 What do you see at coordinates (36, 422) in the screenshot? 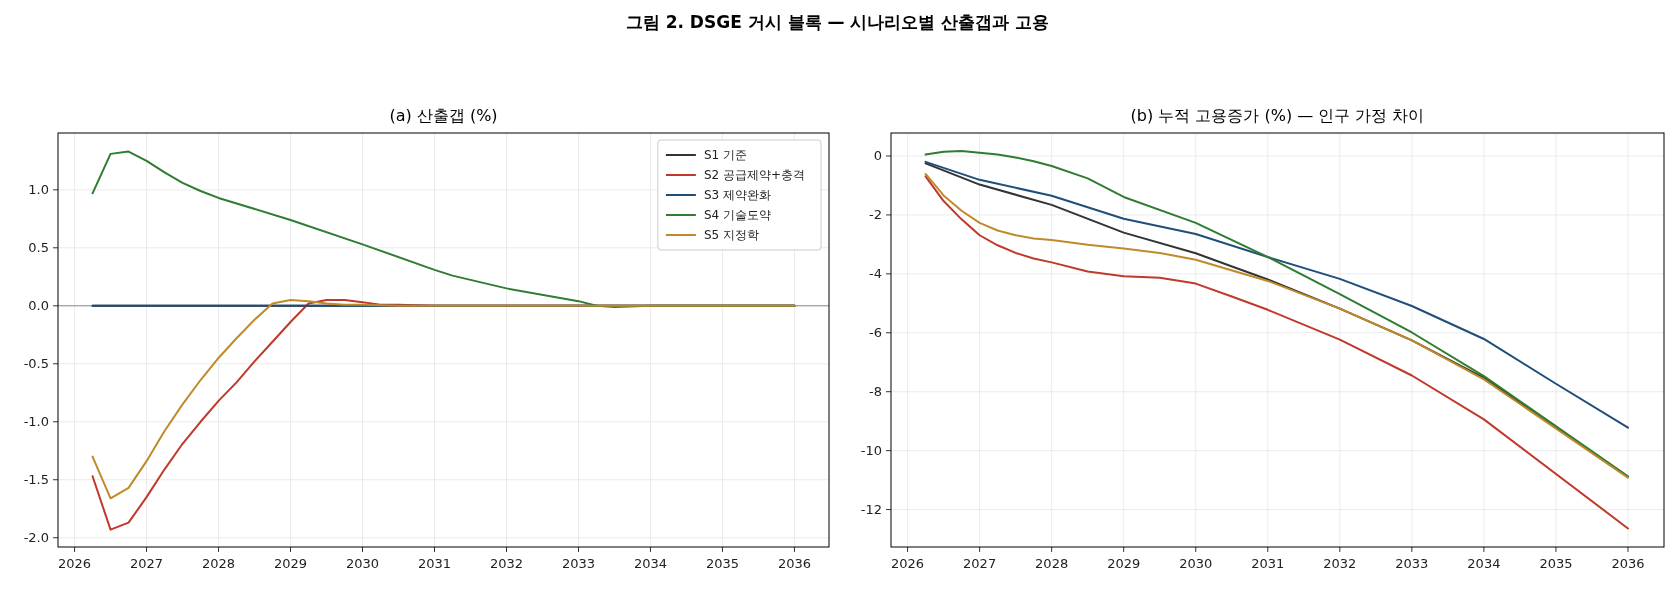
I see `y-tick-label: -1.0` at bounding box center [36, 422].